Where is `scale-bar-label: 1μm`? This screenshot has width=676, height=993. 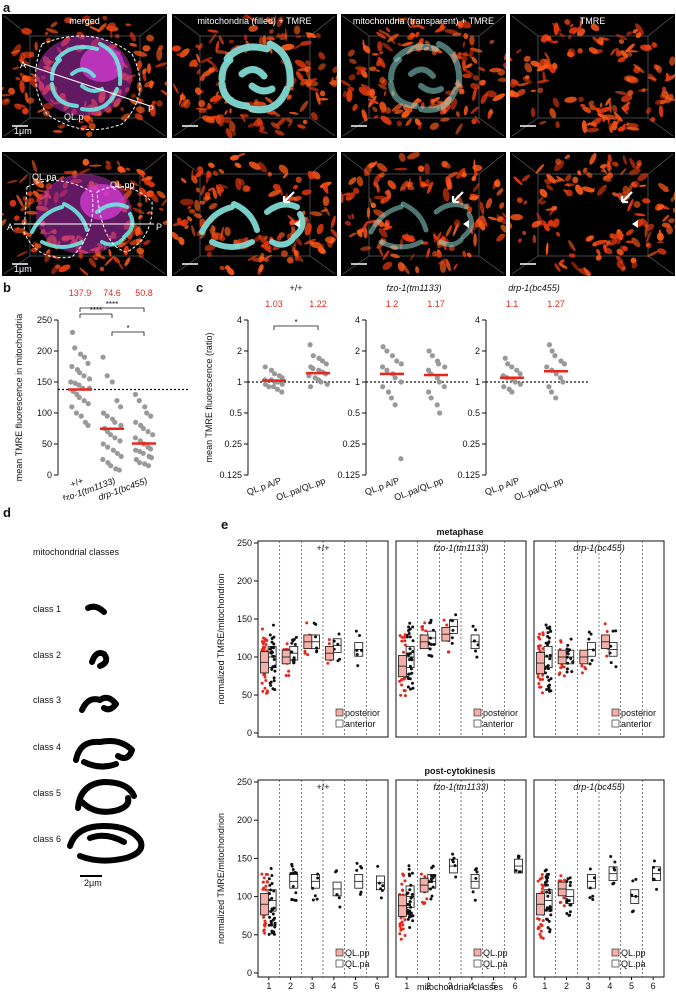
scale-bar-label: 1μm is located at coordinates (23, 269).